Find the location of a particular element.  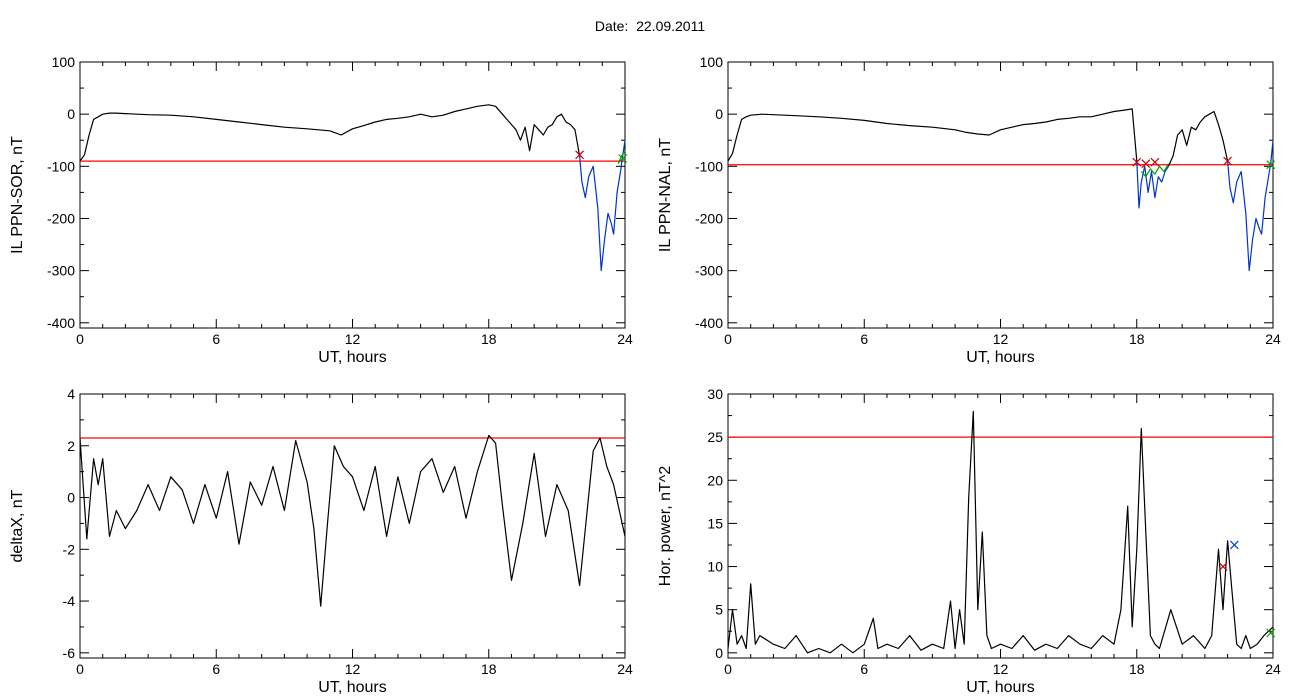

y-tick-label: 4 is located at coordinates (71, 394).